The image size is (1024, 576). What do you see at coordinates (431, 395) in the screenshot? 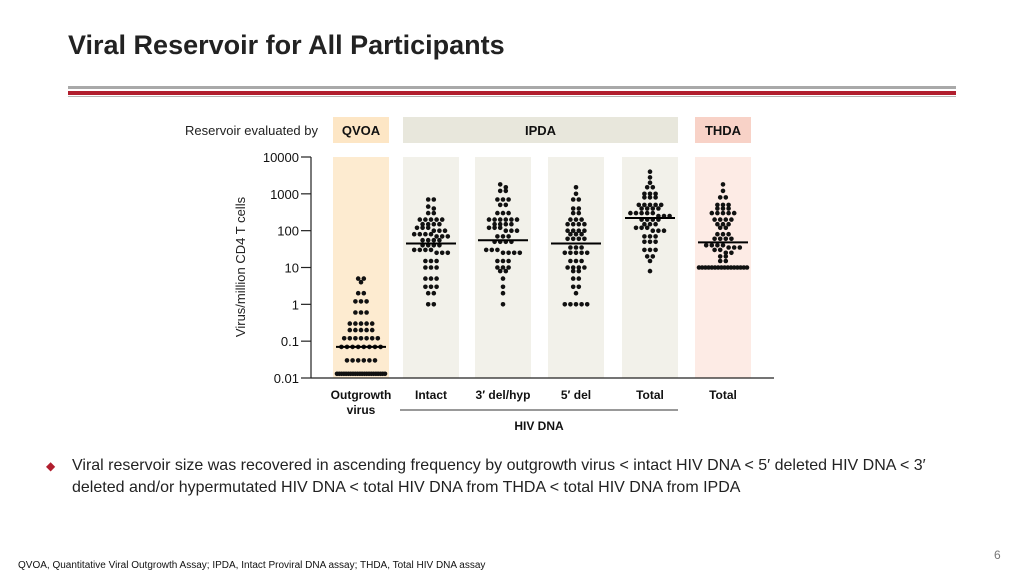
I see `x-tick-label-1: Intact` at bounding box center [431, 395].